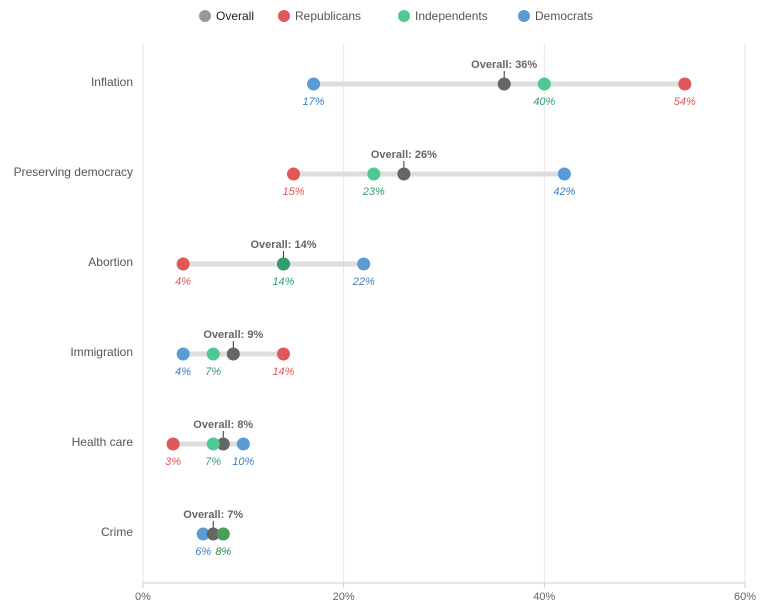  Describe the element at coordinates (344, 597) in the screenshot. I see `x-tick-label-1: 20%` at that location.